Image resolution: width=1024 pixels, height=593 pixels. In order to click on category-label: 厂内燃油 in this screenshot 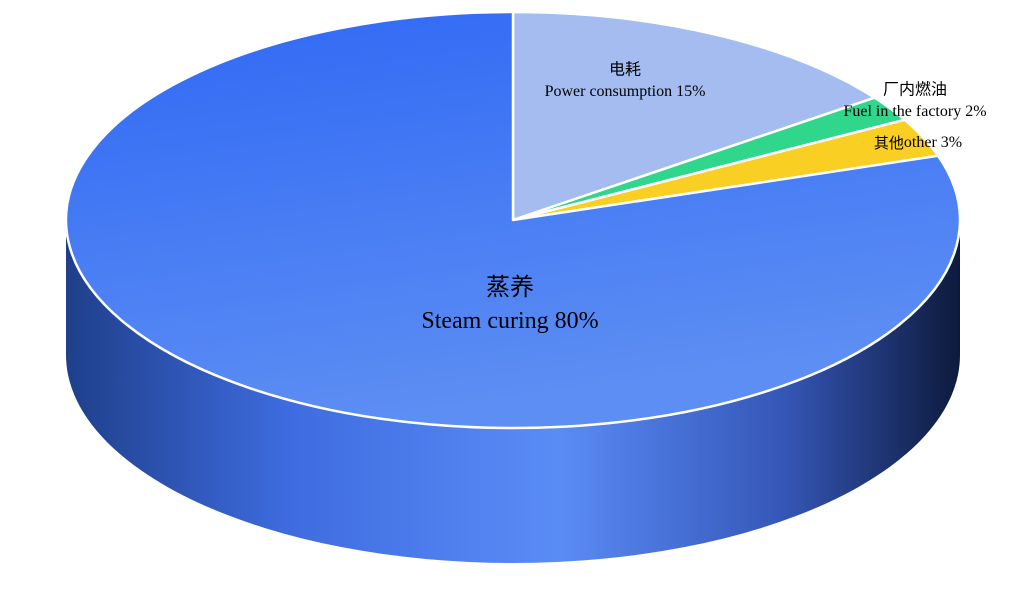, I will do `click(915, 89)`.